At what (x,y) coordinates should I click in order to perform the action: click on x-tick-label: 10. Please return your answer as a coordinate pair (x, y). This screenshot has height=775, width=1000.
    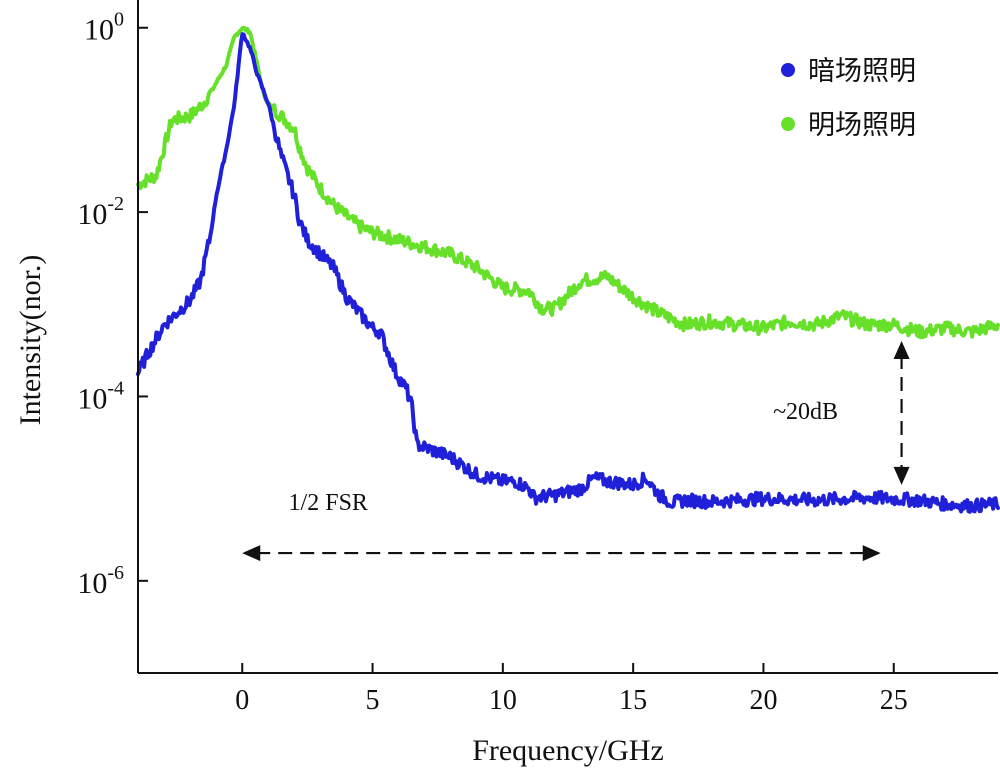
    Looking at the image, I should click on (503, 700).